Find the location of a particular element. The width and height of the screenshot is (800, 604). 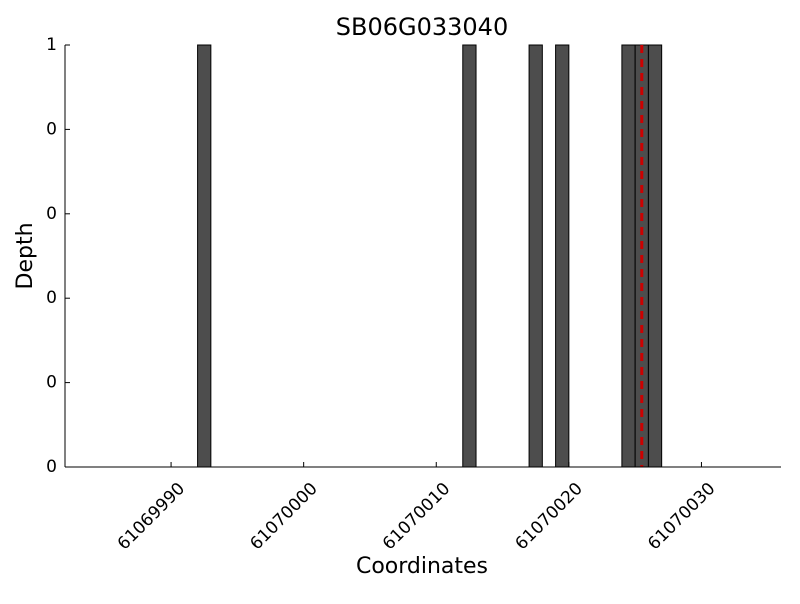

y-tick-label: 1 is located at coordinates (51, 45).